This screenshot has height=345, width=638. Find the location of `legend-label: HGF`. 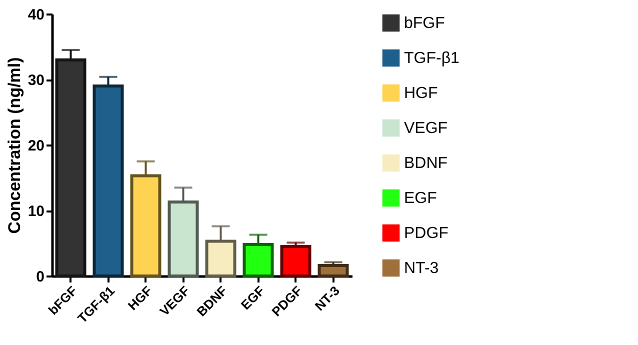

legend-label: HGF is located at coordinates (421, 93).